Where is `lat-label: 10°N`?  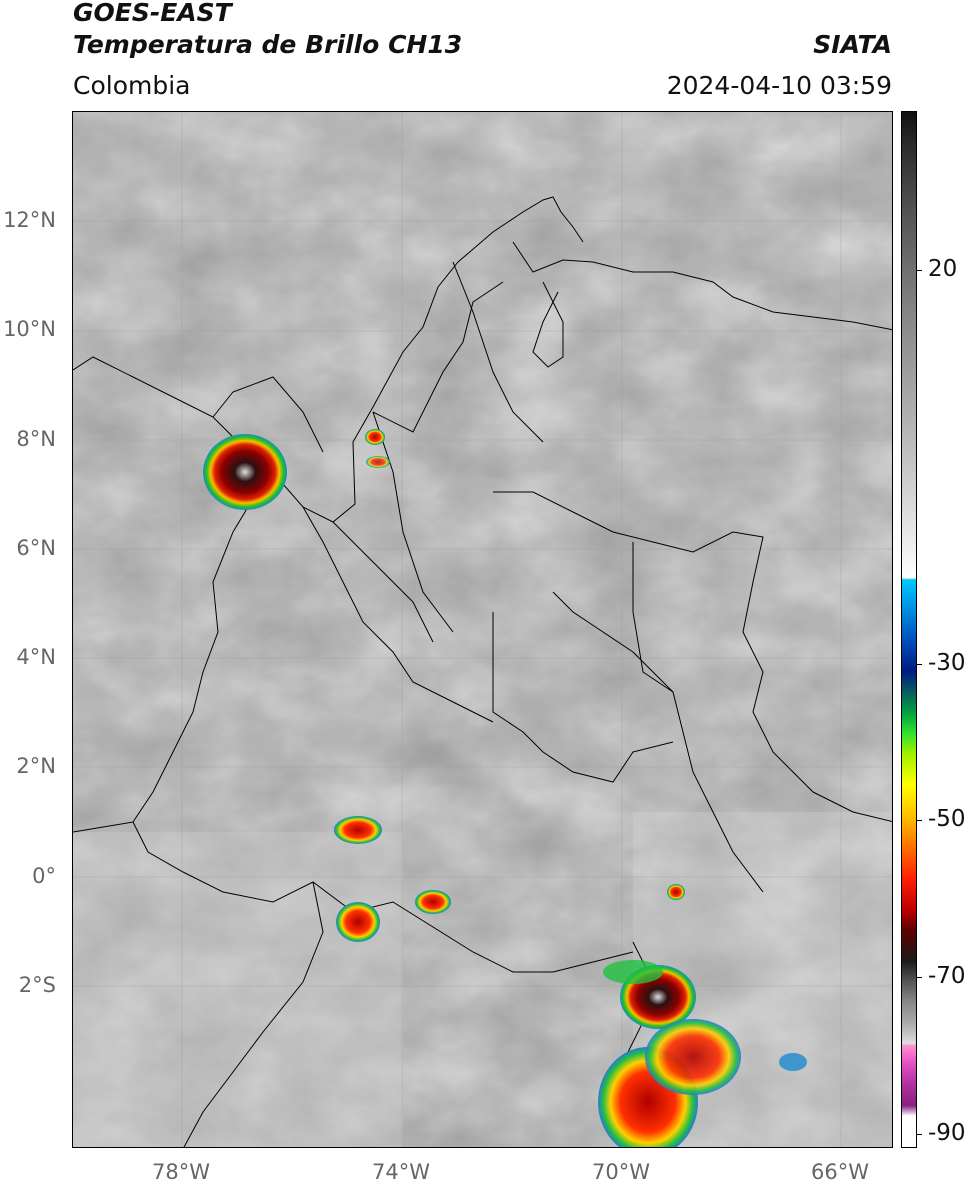
lat-label: 10°N is located at coordinates (29, 329).